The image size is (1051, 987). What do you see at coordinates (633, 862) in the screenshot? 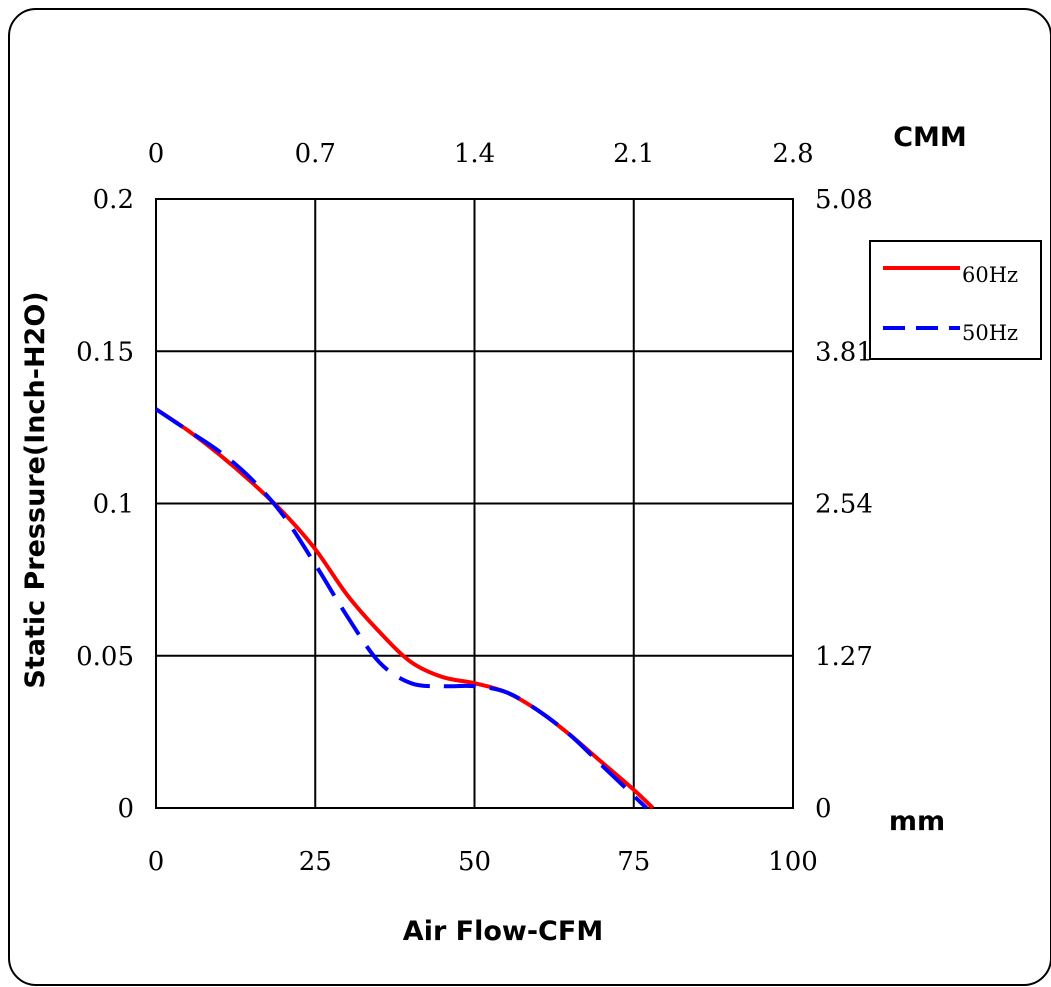
I see `bottom-tick-label: 75` at bounding box center [633, 862].